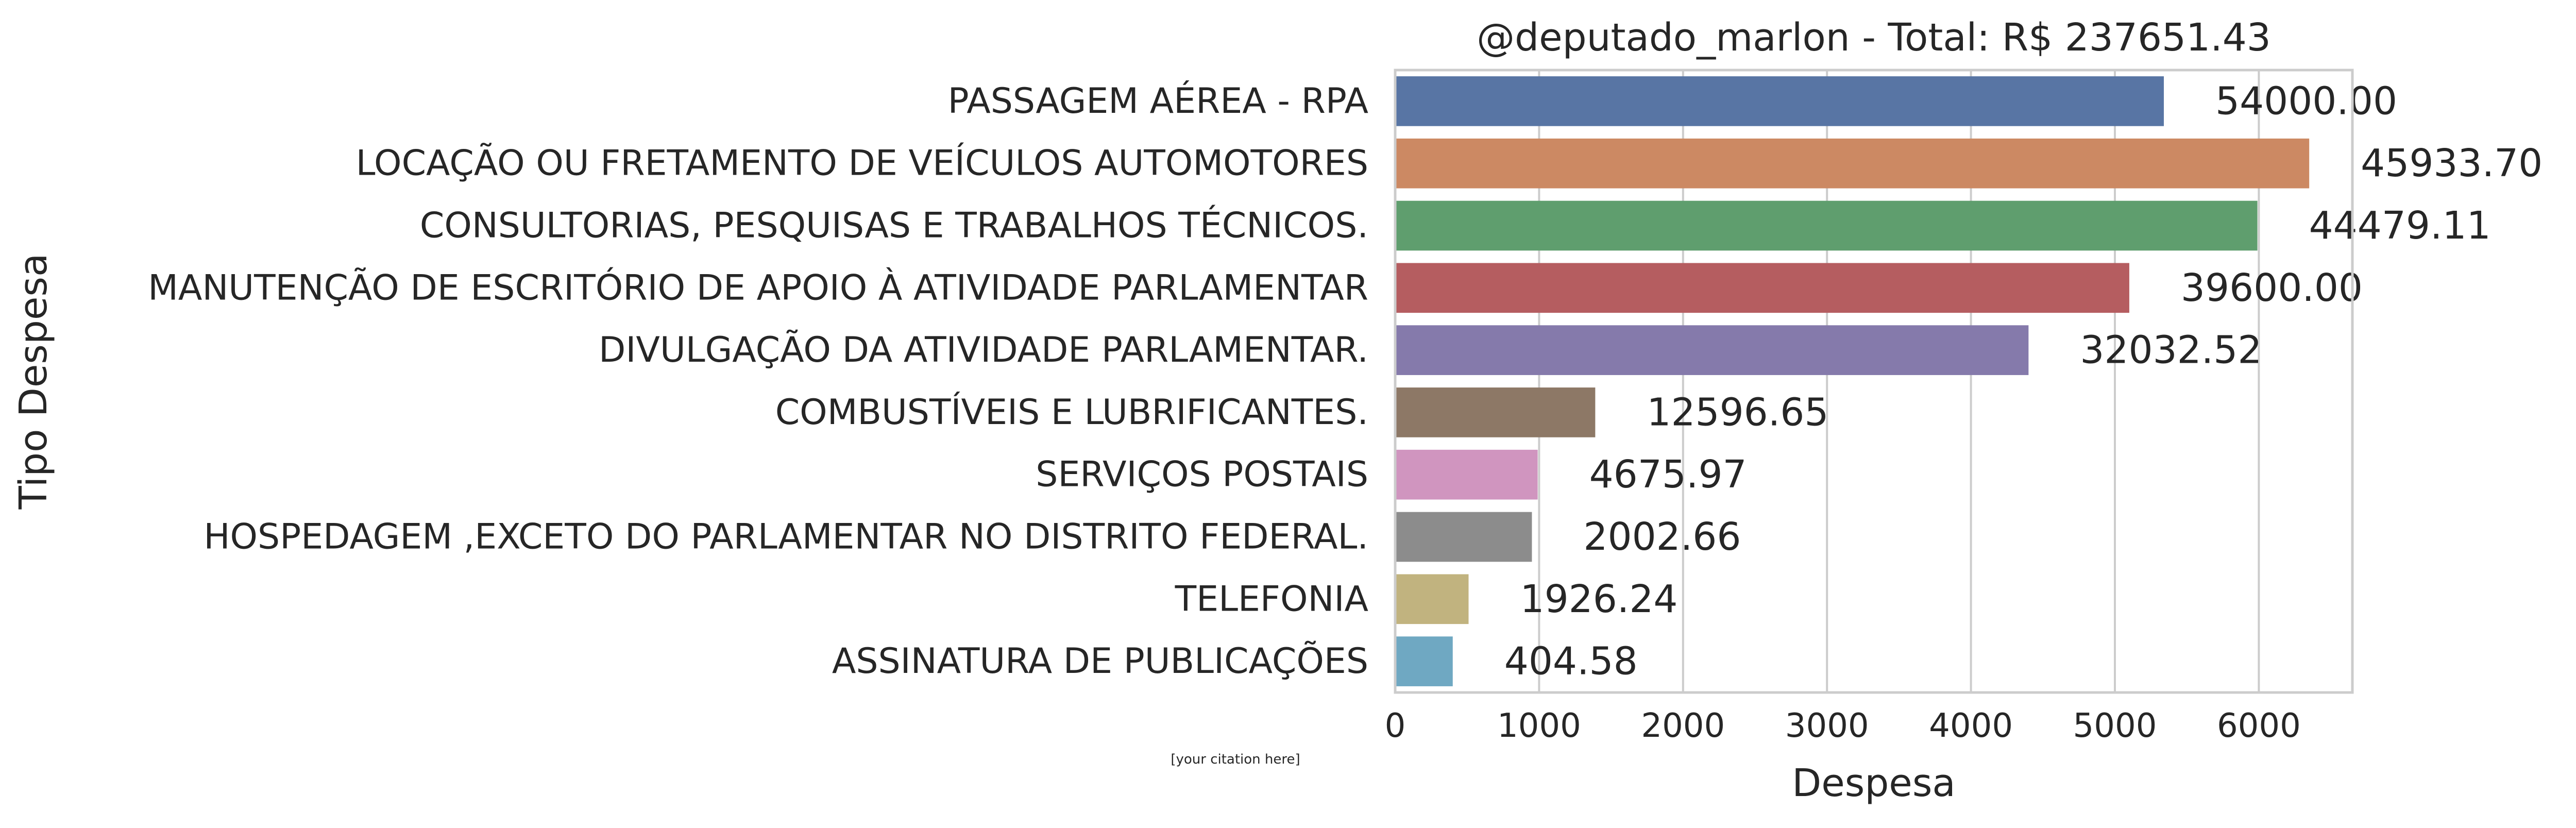 The image size is (2576, 828). I want to click on data-label: 32032.52, so click(2171, 350).